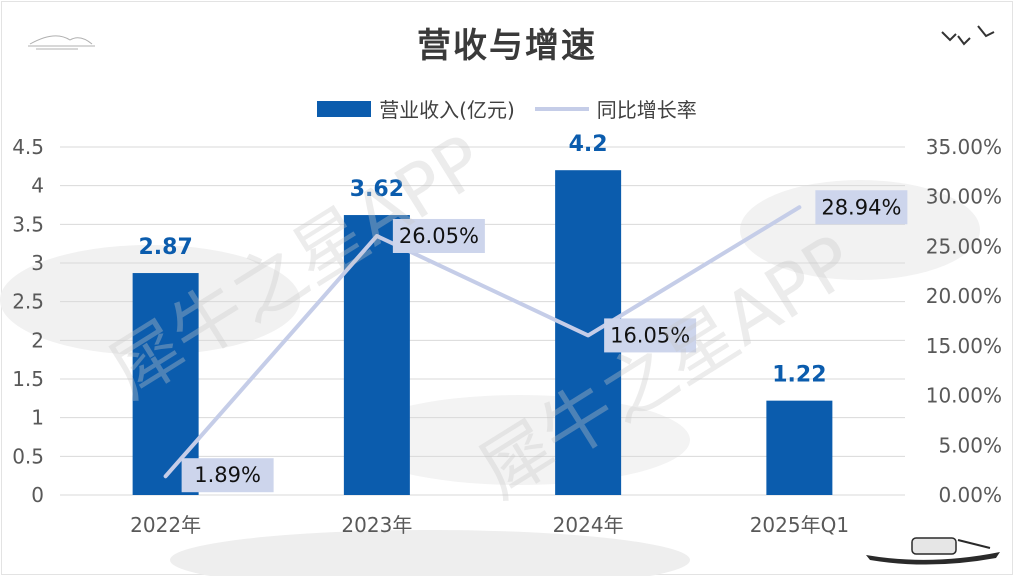 The width and height of the screenshot is (1014, 576). What do you see at coordinates (964, 147) in the screenshot?
I see `y-right-tick-label: 35.00%` at bounding box center [964, 147].